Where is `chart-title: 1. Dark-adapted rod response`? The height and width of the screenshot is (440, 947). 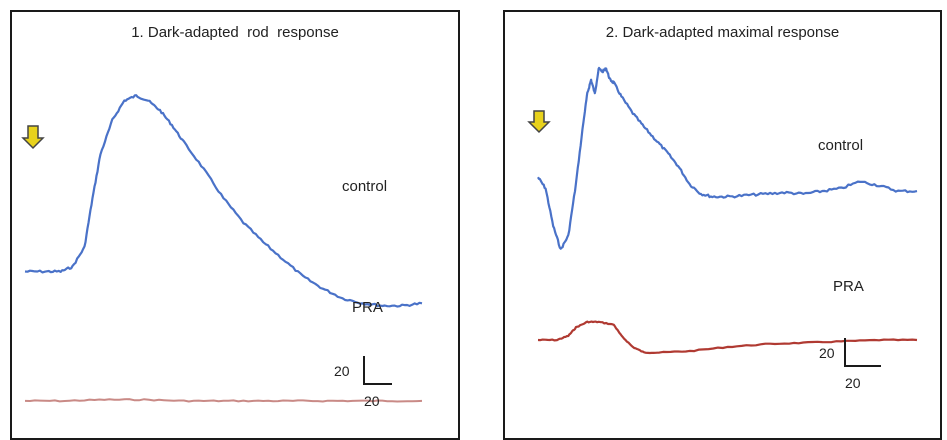
chart-title: 1. Dark-adapted rod response is located at coordinates (235, 32).